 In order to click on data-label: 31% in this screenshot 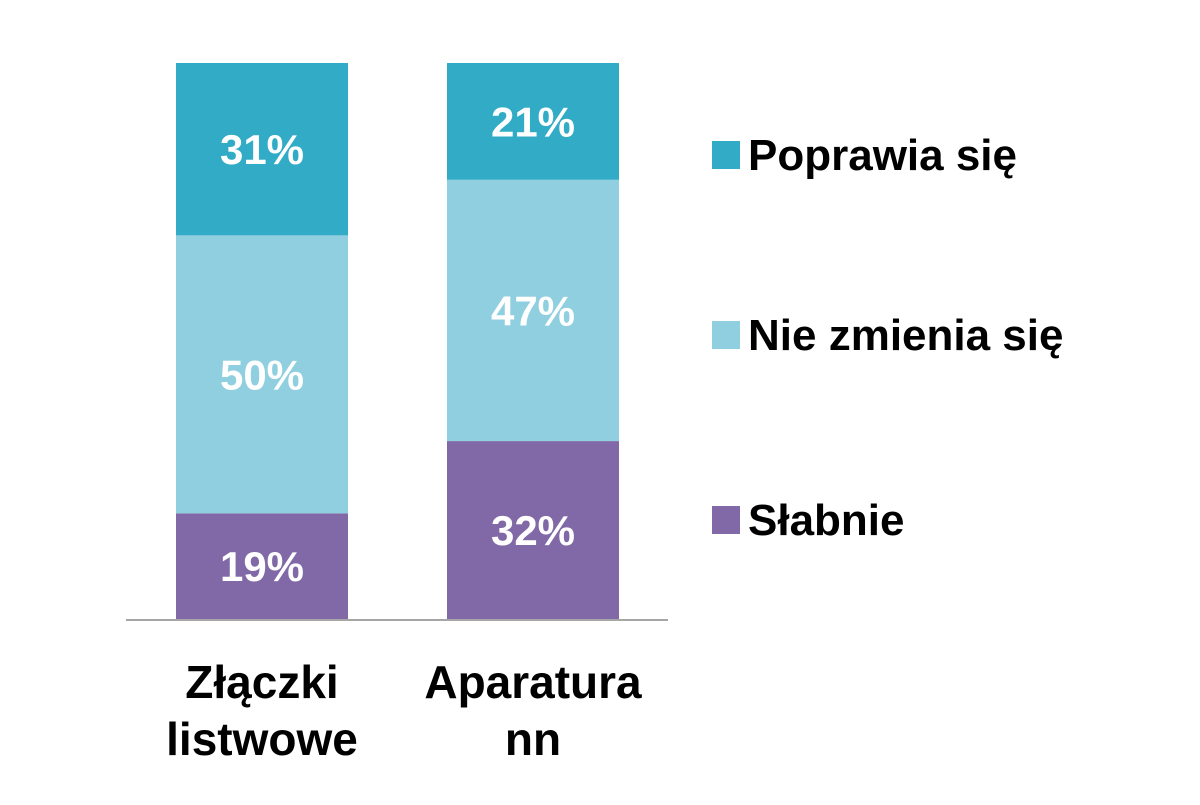, I will do `click(262, 149)`.